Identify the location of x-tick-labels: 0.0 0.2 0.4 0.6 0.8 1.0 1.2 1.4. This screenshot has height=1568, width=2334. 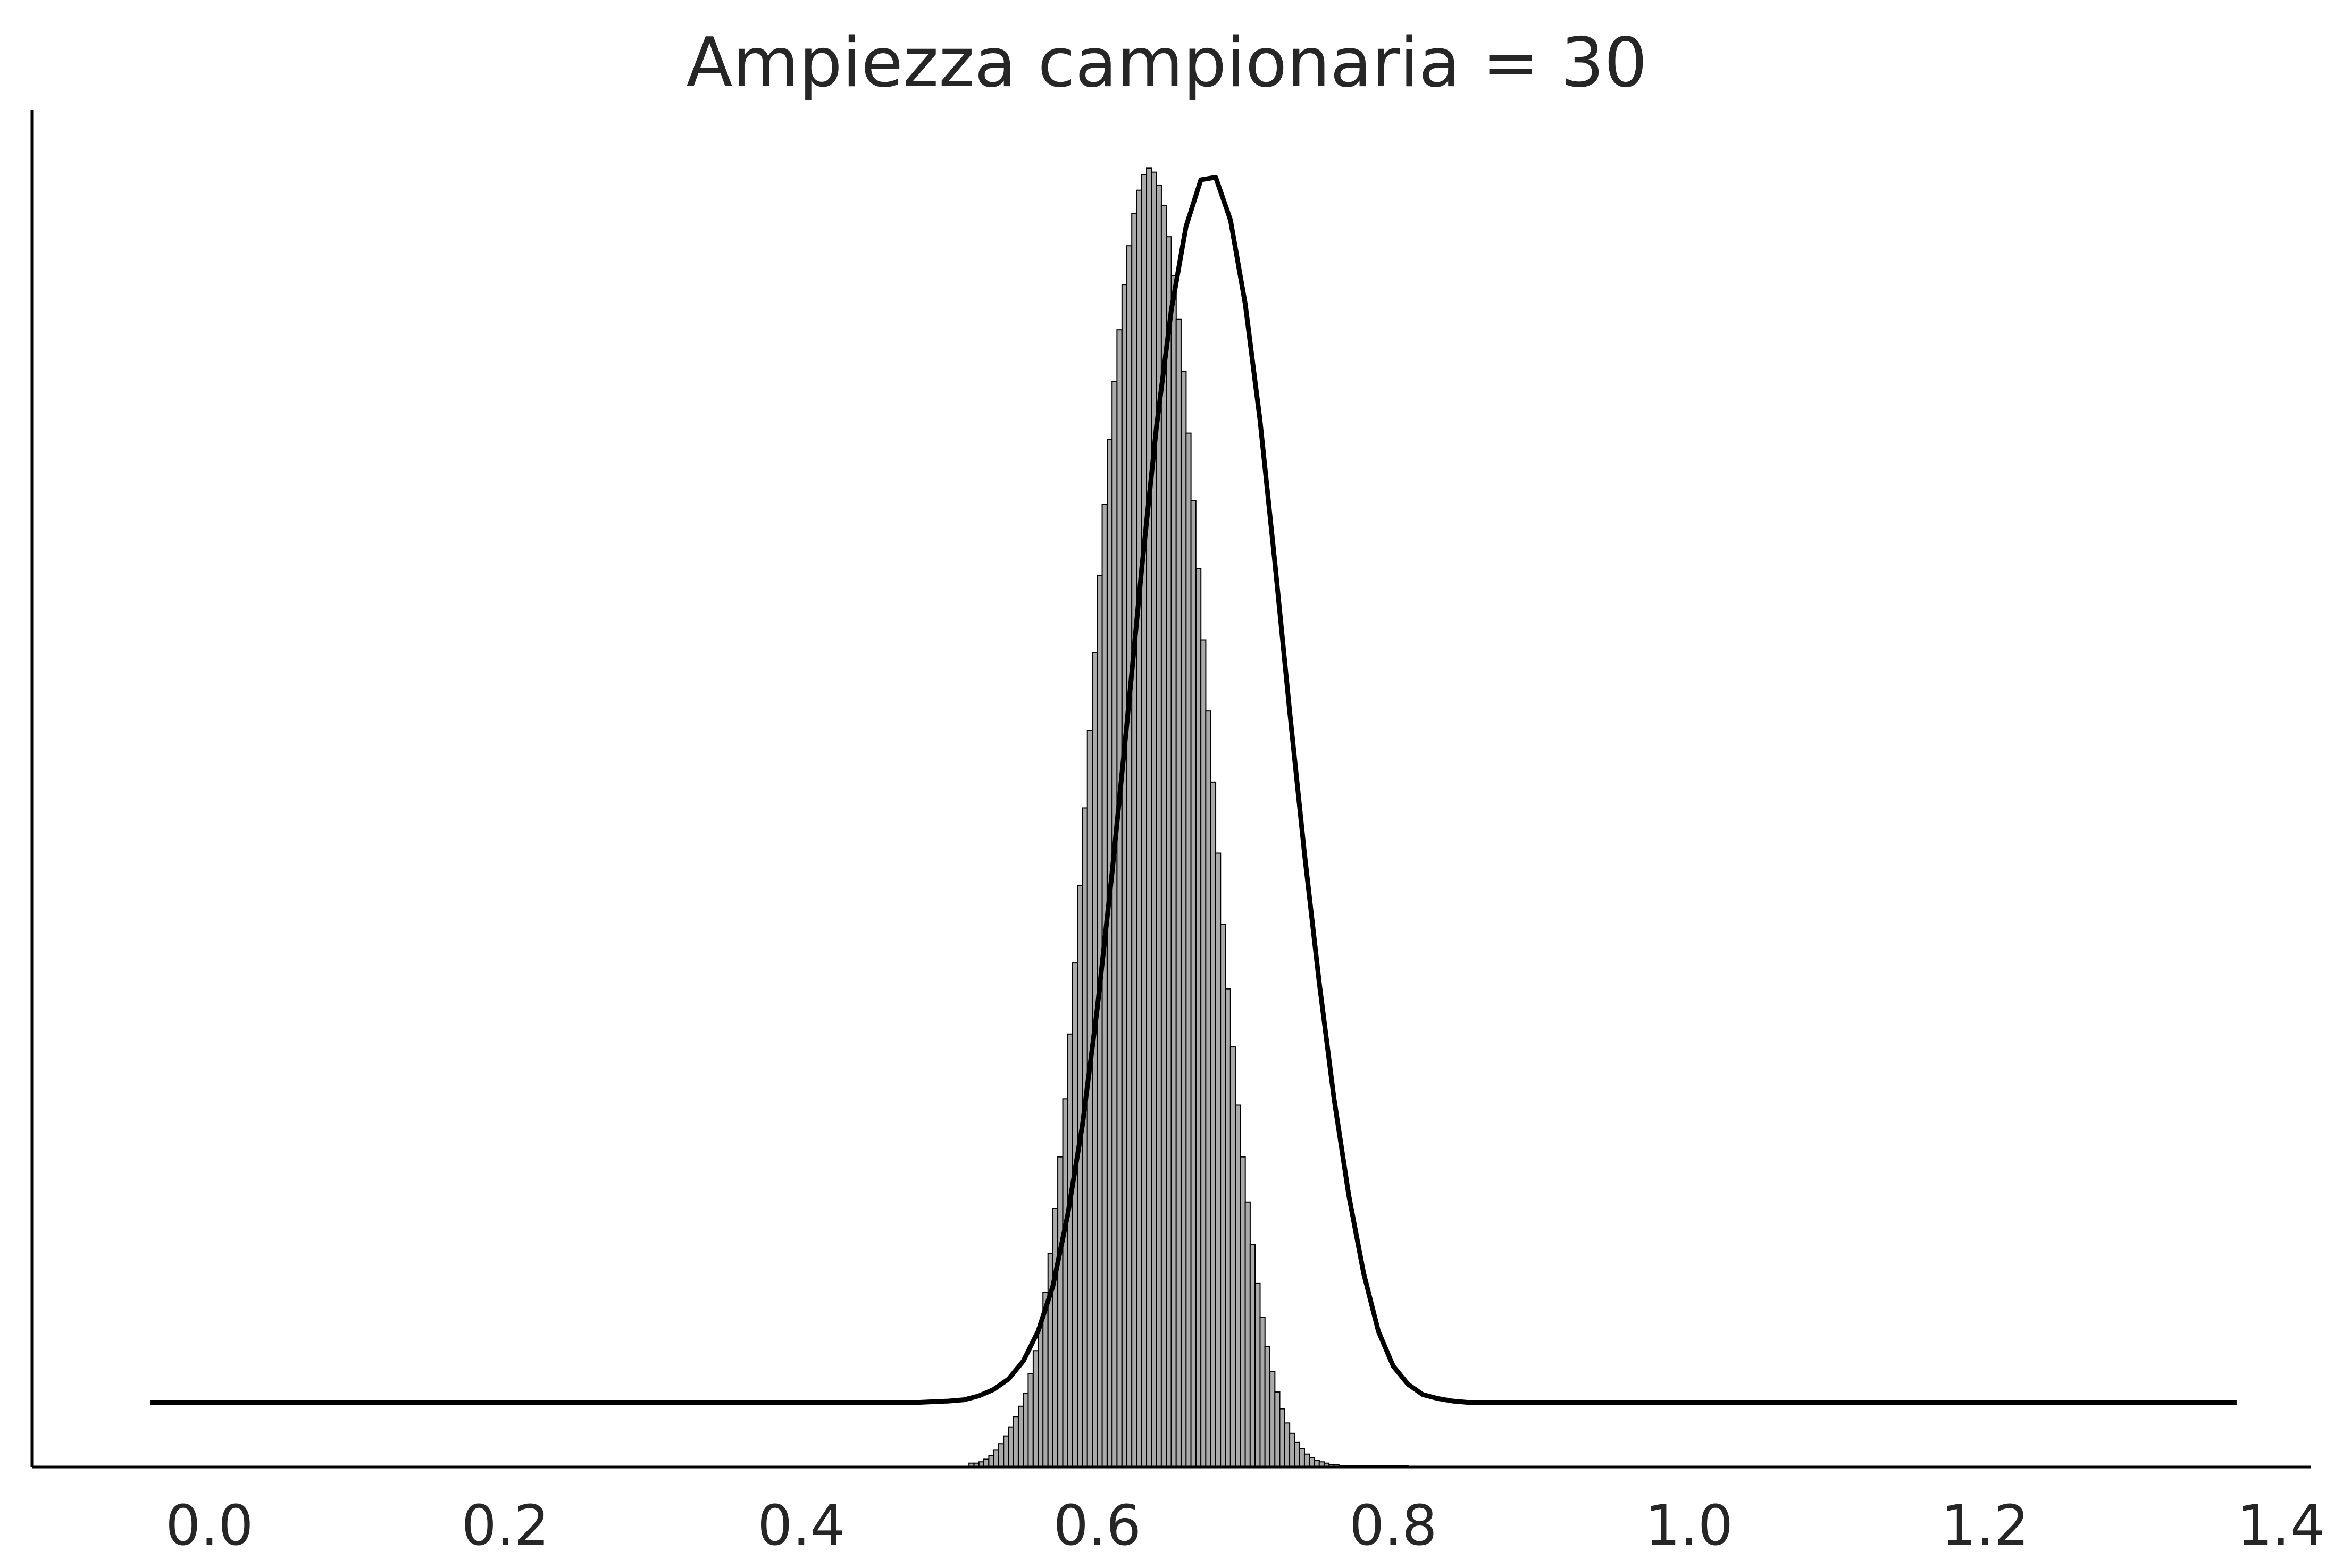
(1245, 1526).